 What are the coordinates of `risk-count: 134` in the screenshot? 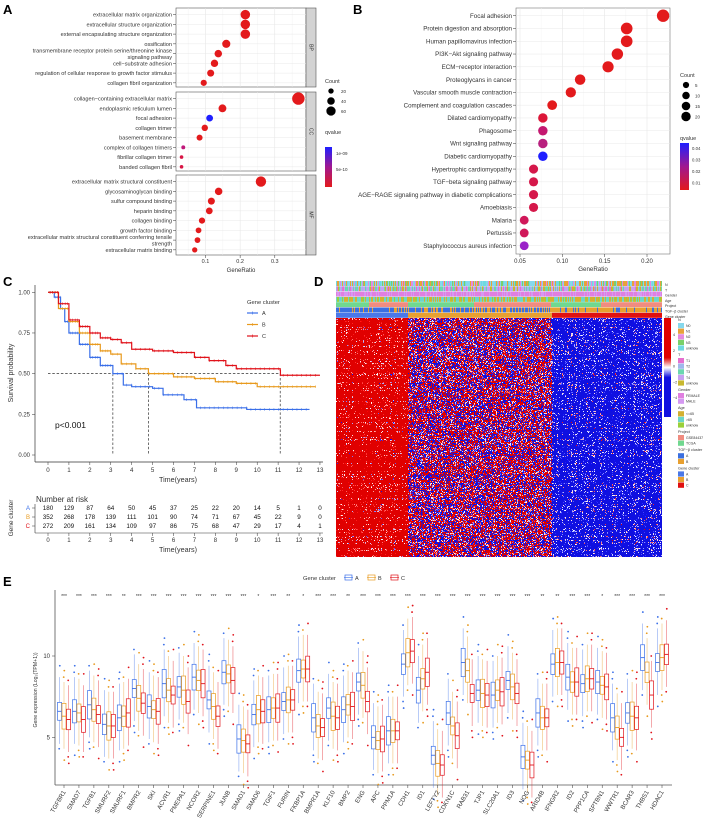 It's located at (111, 526).